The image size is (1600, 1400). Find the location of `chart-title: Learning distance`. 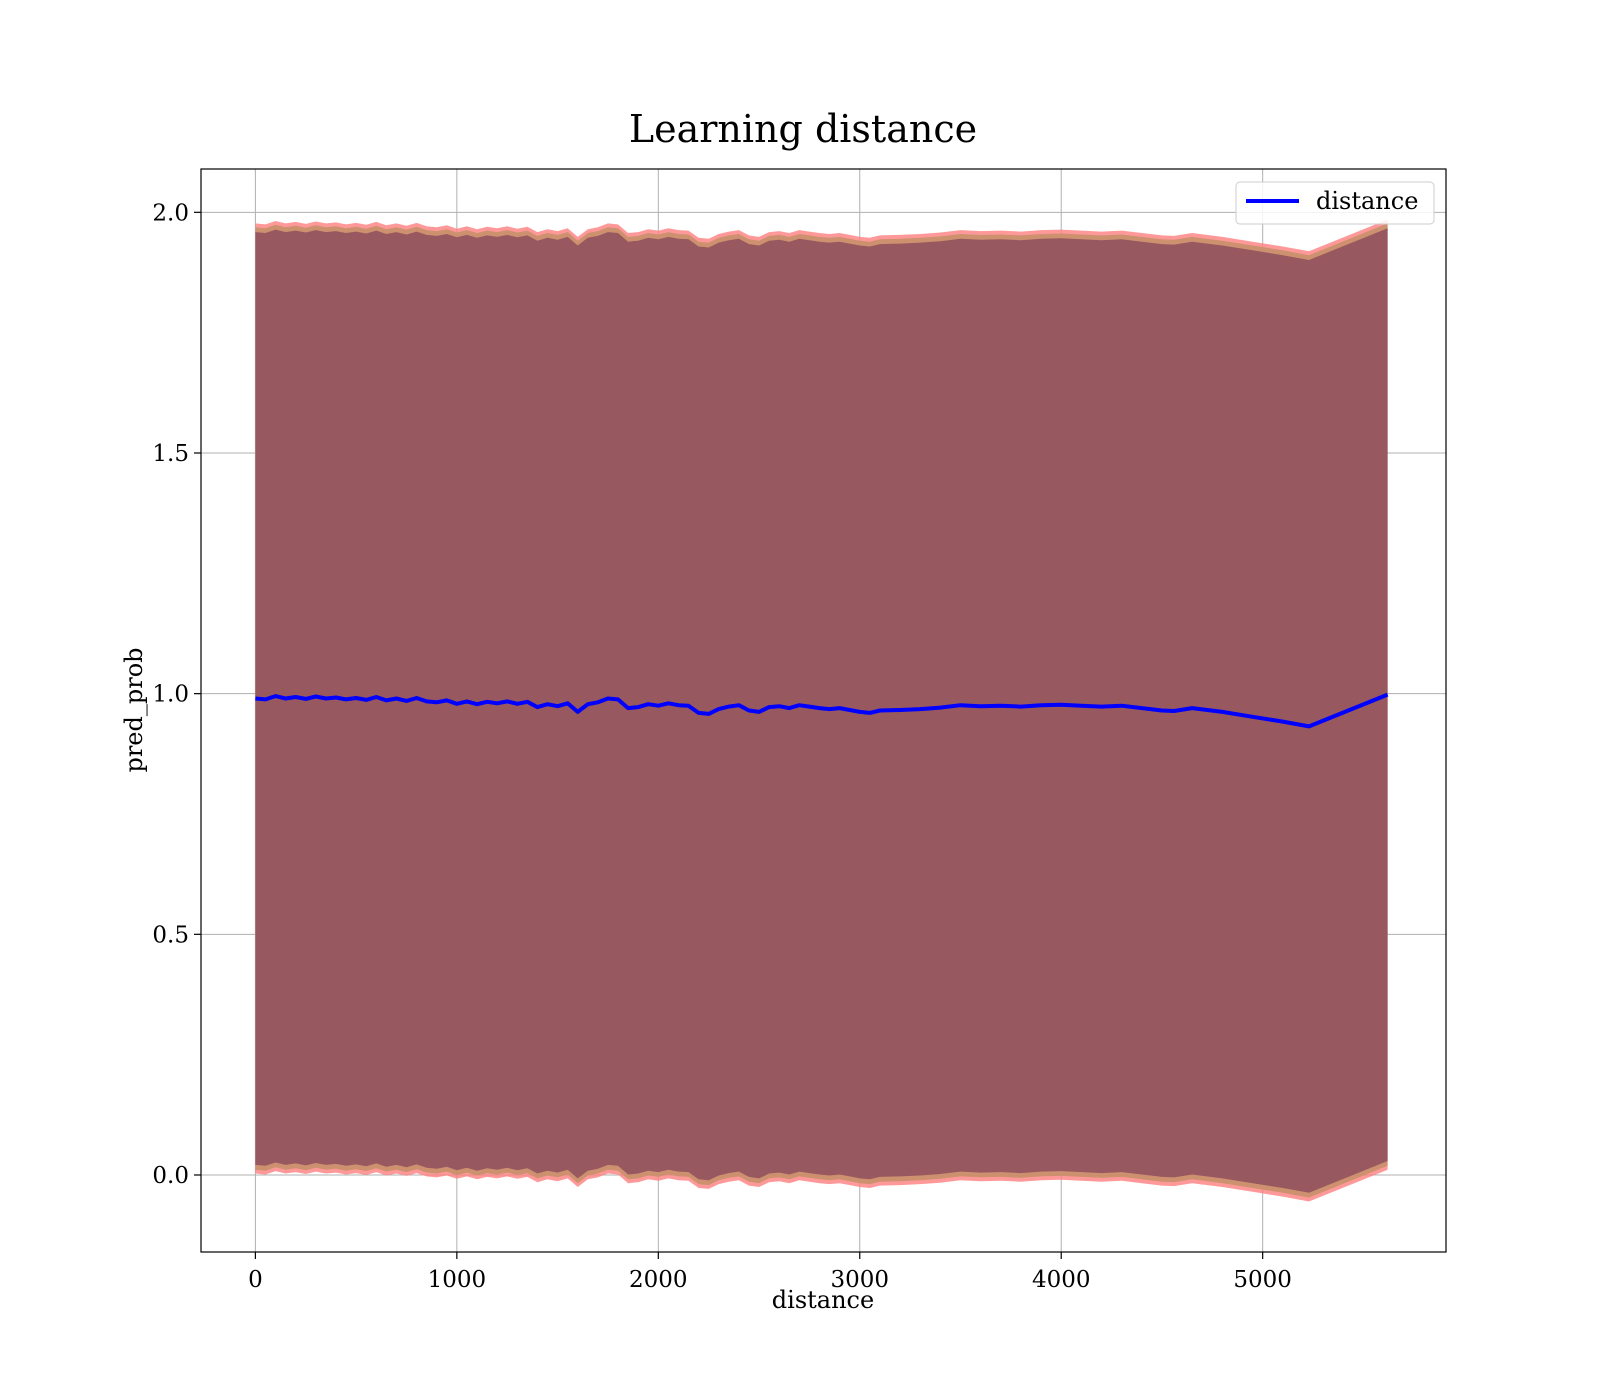

chart-title: Learning distance is located at coordinates (803, 129).